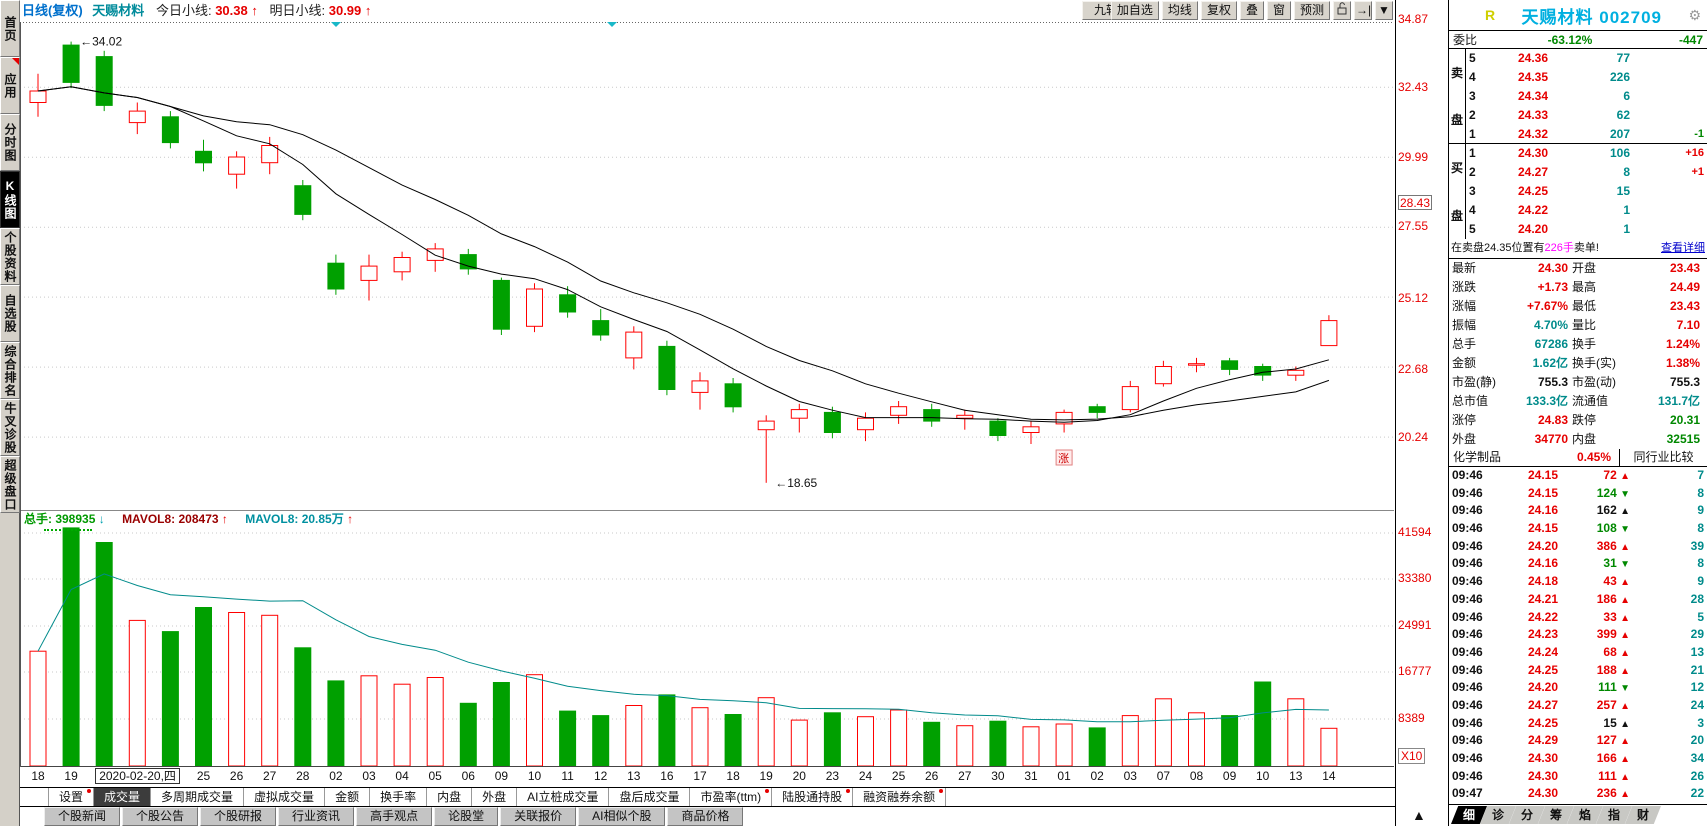 This screenshot has height=826, width=1707. I want to click on overlay-button: 叠, so click(1251, 10).